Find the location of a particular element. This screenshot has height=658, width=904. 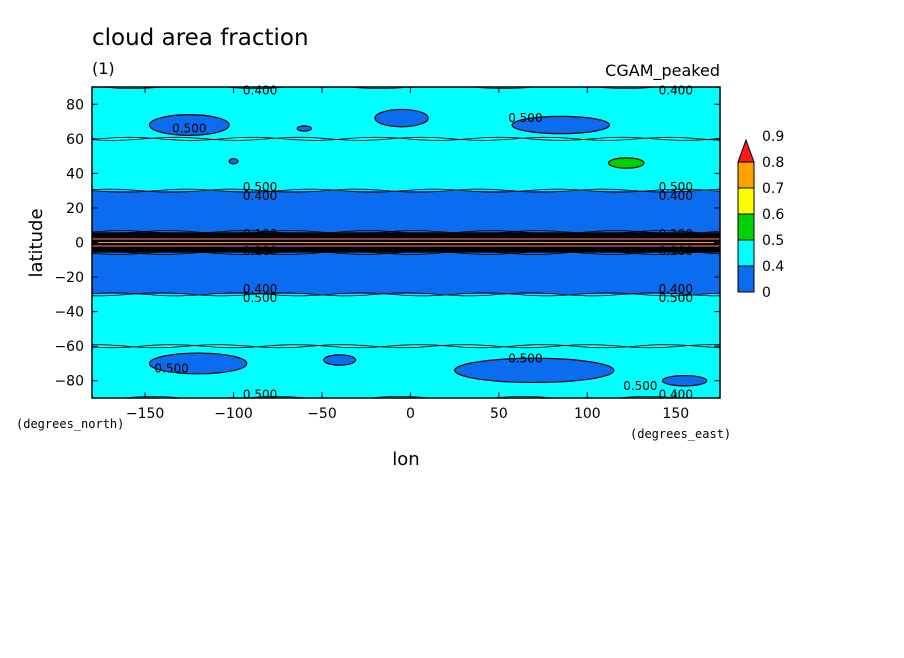

contour-label-17: 0.500 is located at coordinates (525, 358).